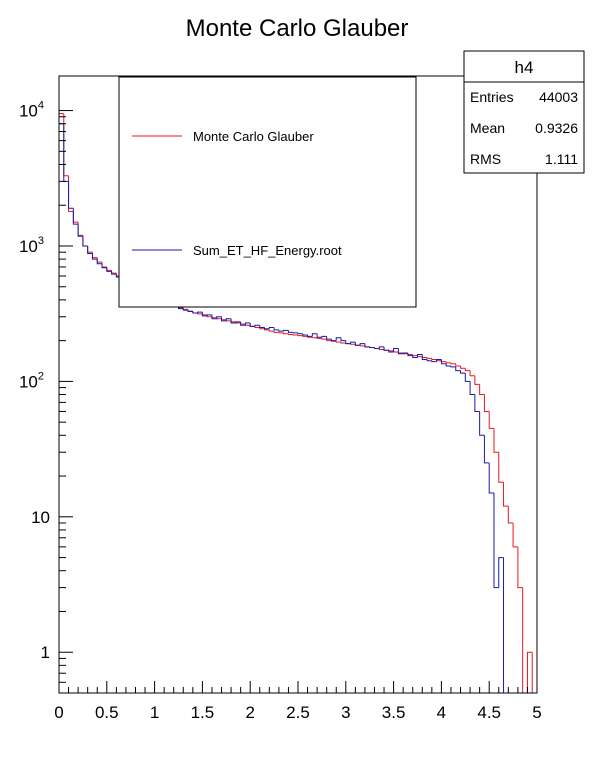 Image resolution: width=596 pixels, height=772 pixels. Describe the element at coordinates (536, 712) in the screenshot. I see `x-tick-label: 5` at that location.